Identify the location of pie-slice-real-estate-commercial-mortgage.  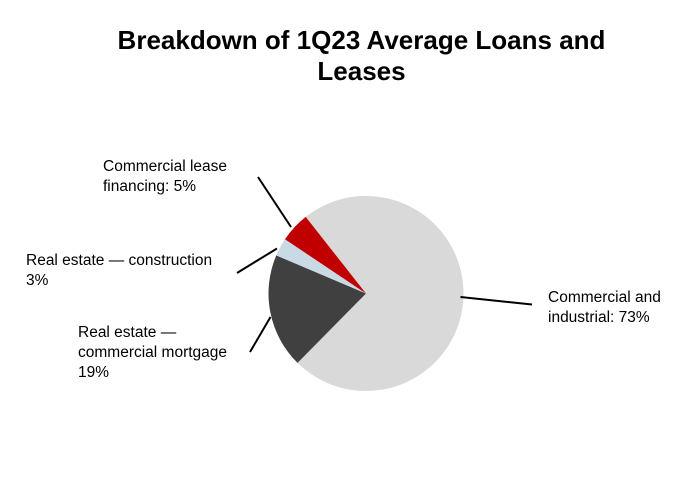
(317, 309).